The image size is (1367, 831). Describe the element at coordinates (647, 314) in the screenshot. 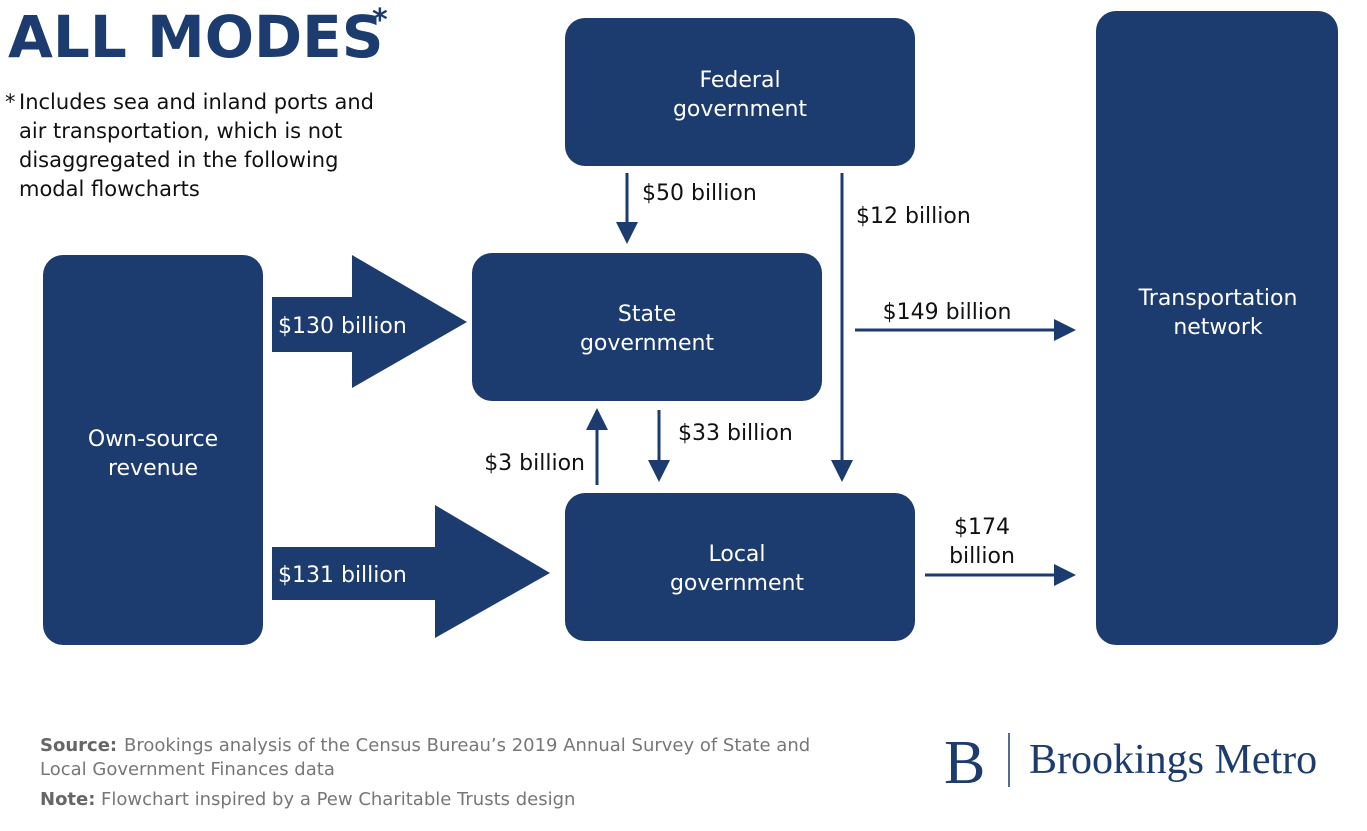

I see `node-label: State` at that location.